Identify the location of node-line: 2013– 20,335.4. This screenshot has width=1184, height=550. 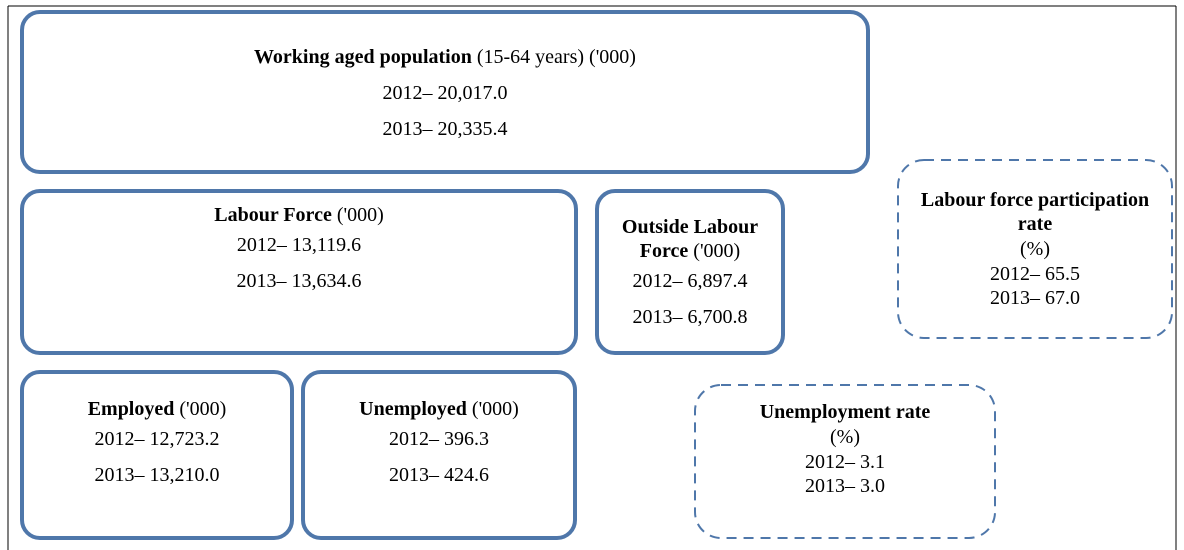
(445, 129).